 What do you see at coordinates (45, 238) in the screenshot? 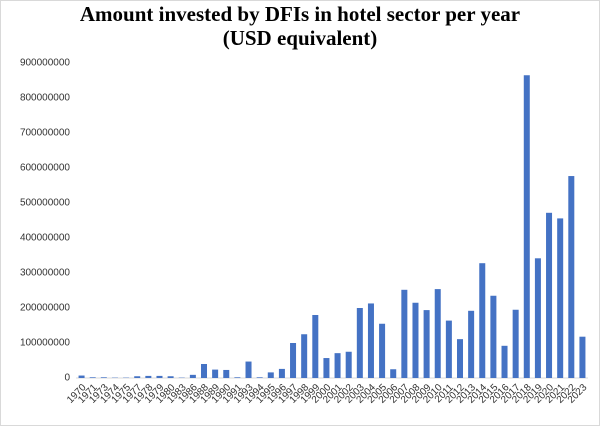
I see `y-tick-label: 400000000` at bounding box center [45, 238].